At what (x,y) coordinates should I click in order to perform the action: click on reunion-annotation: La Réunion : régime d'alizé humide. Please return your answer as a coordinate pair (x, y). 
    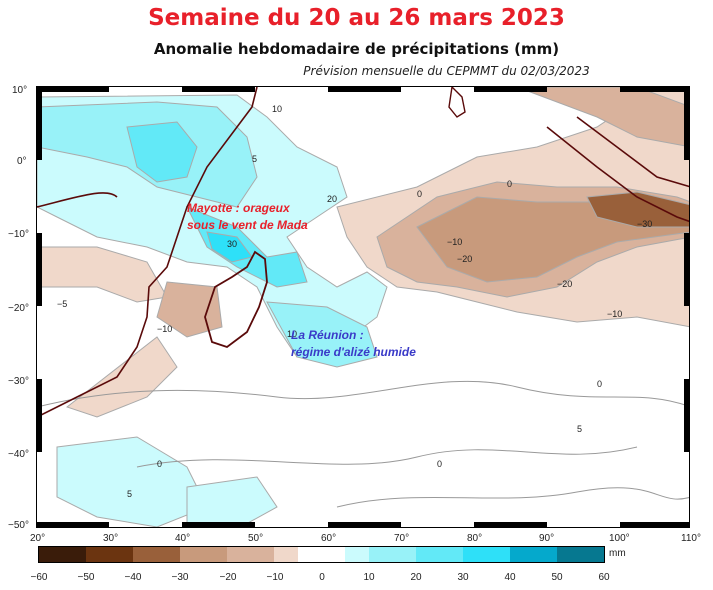
    Looking at the image, I should click on (353, 344).